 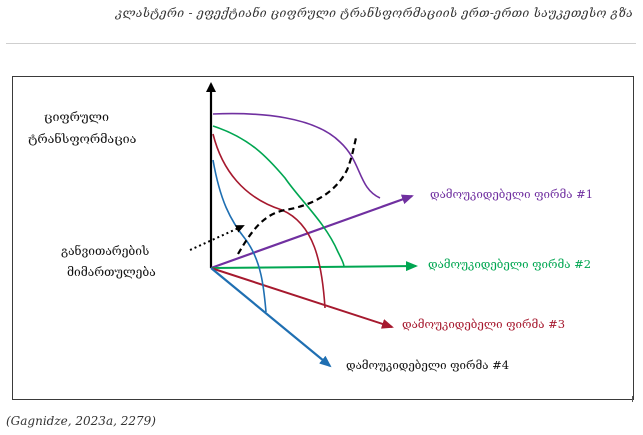 I want to click on firm-3-axis, so click(x=302, y=298).